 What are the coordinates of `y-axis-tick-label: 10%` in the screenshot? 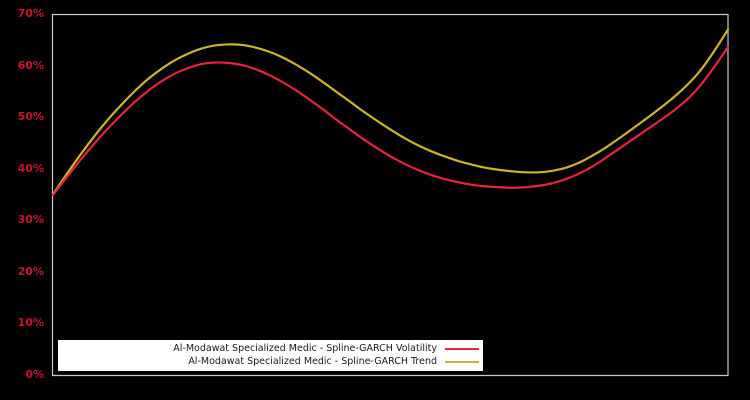 It's located at (30, 323).